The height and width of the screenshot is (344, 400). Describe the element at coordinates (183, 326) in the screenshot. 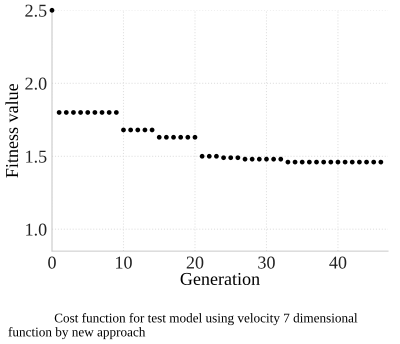

I see `text: Cost function for test model using velocity 7 dimensional function by new approach` at that location.